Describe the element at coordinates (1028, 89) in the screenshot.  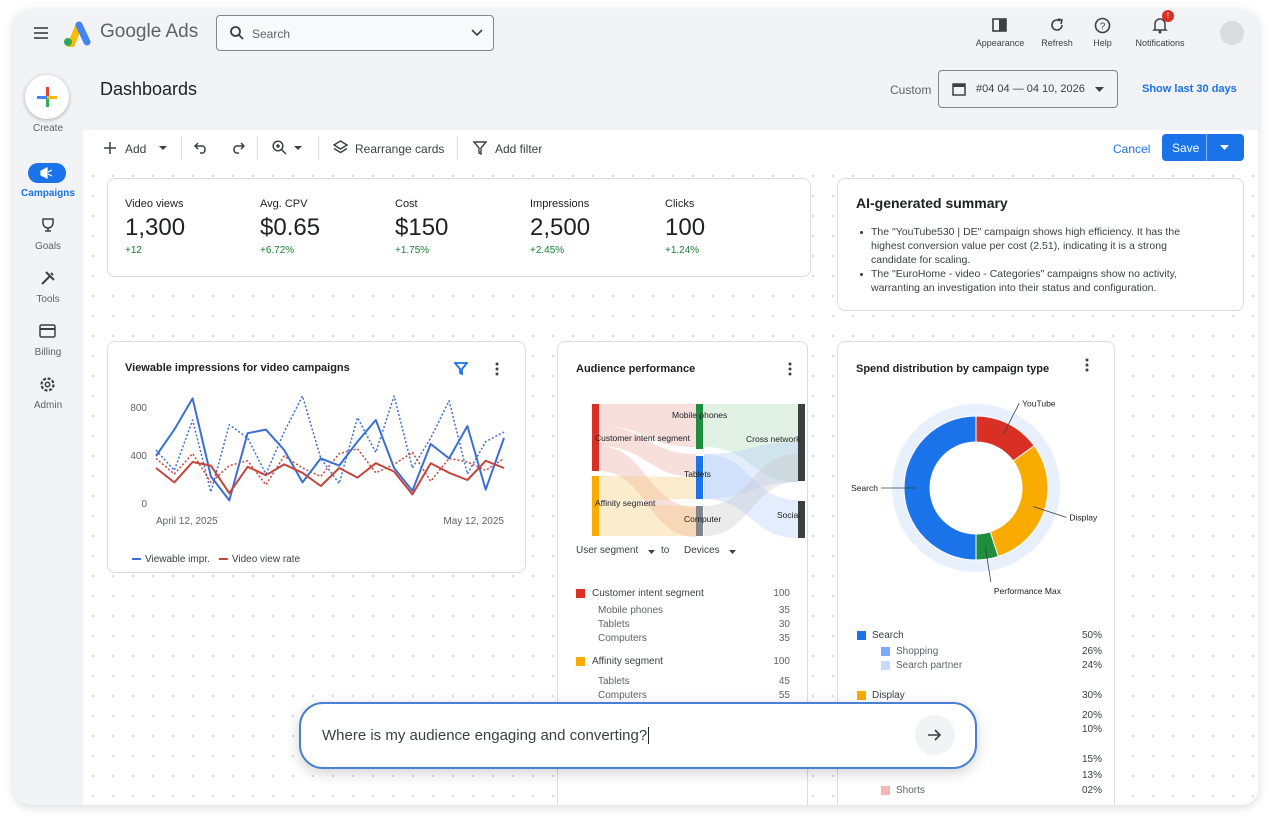
I see `date-picker: #04 04 — 04 10, 2026` at that location.